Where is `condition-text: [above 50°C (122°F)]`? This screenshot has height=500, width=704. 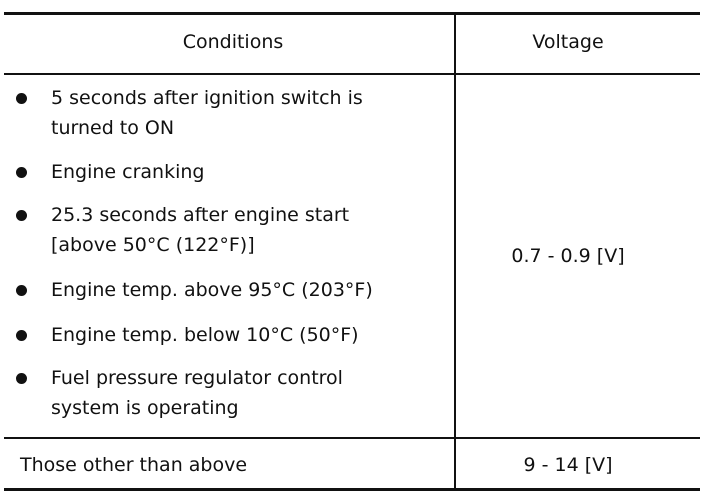 condition-text: [above 50°C (122°F)] is located at coordinates (153, 245).